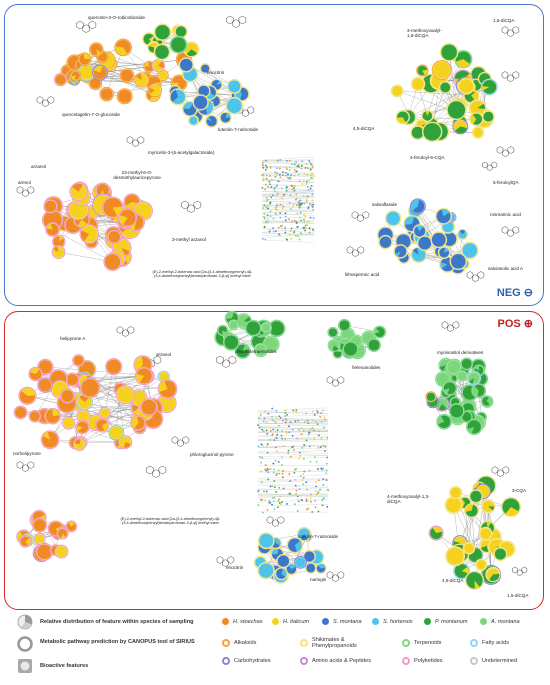 The height and width of the screenshot is (685, 550). Describe the element at coordinates (226, 661) in the screenshot. I see `ring-carbohydrates` at that location.